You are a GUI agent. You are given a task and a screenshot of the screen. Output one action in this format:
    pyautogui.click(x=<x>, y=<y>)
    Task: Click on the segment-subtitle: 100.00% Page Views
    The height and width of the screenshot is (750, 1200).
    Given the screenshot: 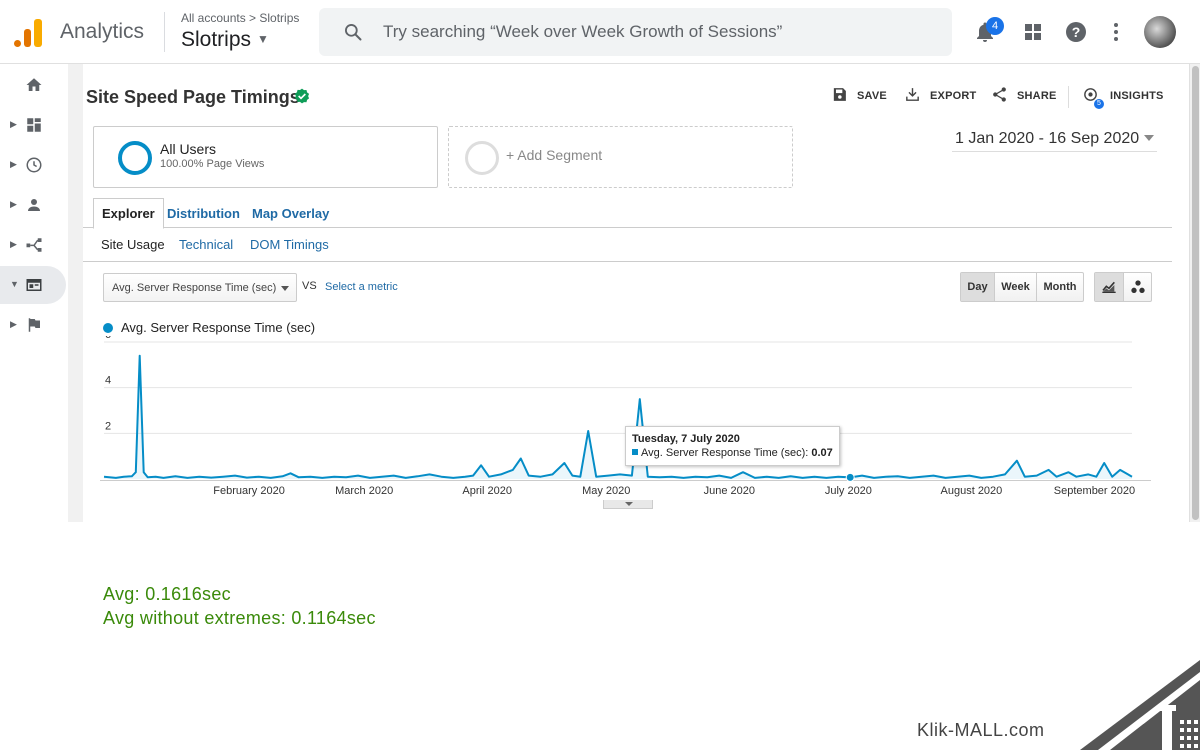 What is the action you would take?
    pyautogui.click(x=212, y=164)
    